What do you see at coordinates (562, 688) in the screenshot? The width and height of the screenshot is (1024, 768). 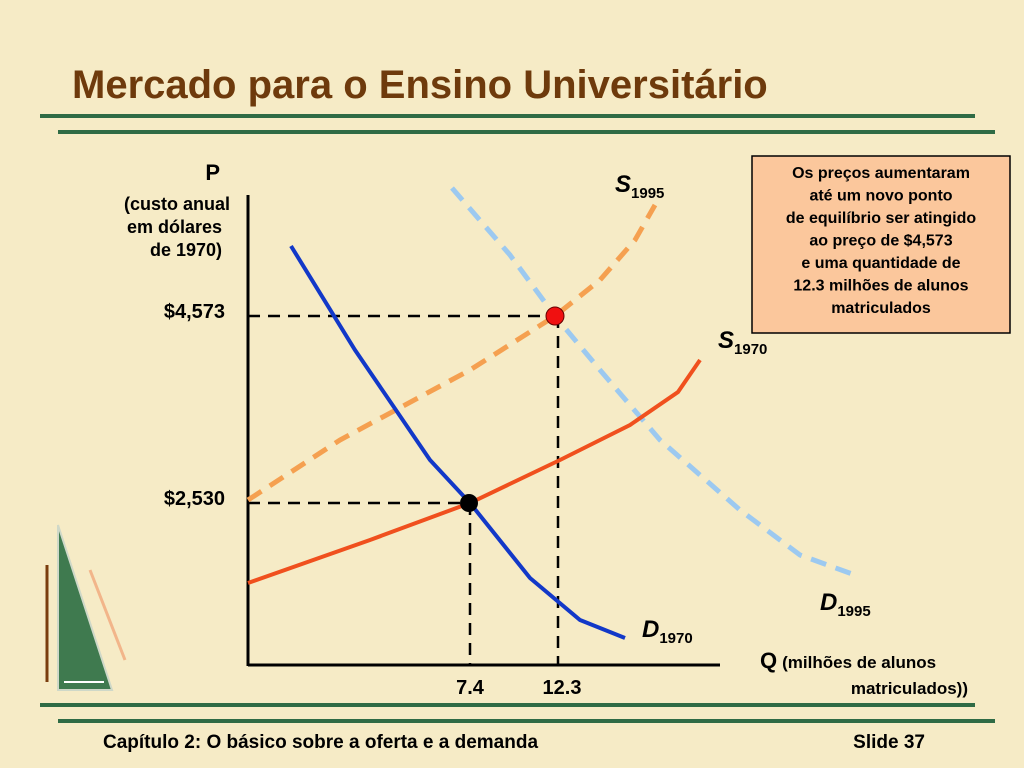 I see `quantity-label: 12.3` at bounding box center [562, 688].